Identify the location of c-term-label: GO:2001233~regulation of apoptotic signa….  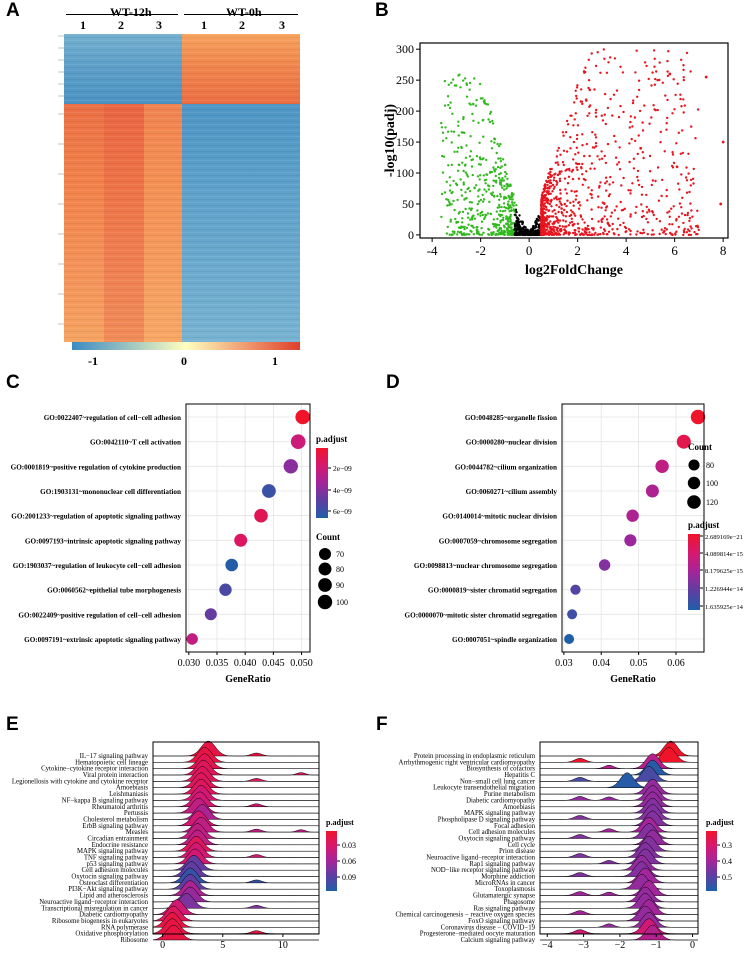
(96, 517).